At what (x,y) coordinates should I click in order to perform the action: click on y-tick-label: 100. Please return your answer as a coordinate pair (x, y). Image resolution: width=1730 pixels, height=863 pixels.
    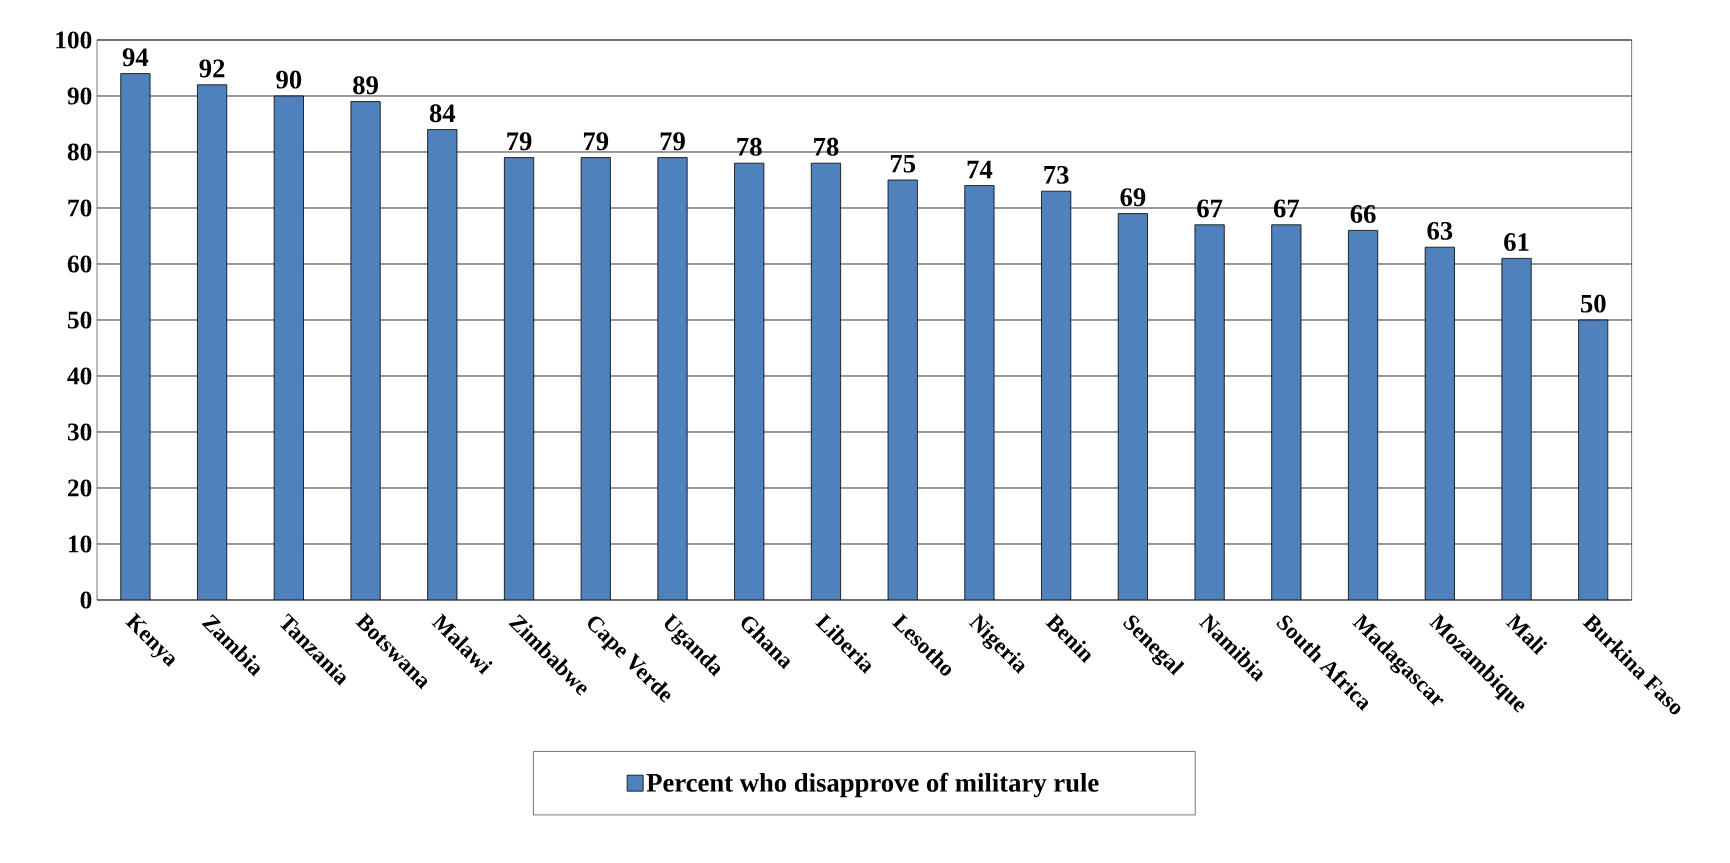
    Looking at the image, I should click on (74, 40).